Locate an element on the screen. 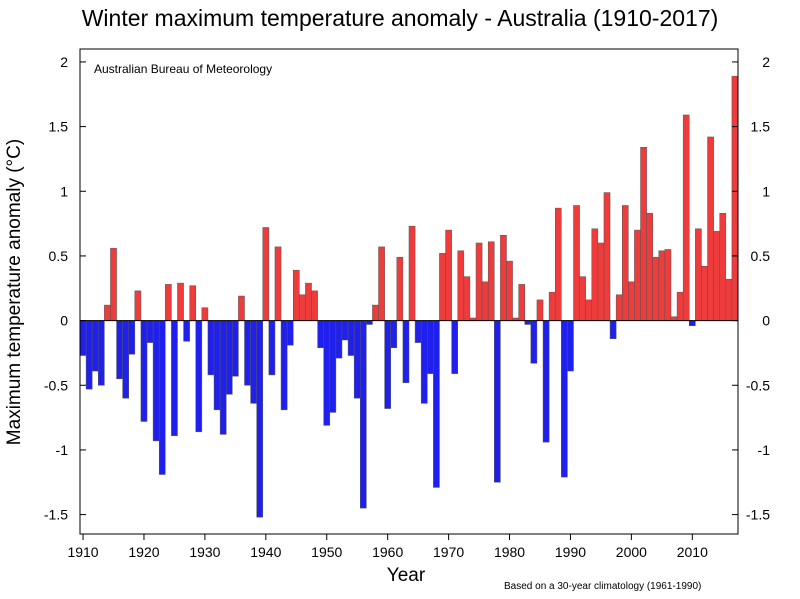  x-tick-label: 2000 is located at coordinates (631, 552).